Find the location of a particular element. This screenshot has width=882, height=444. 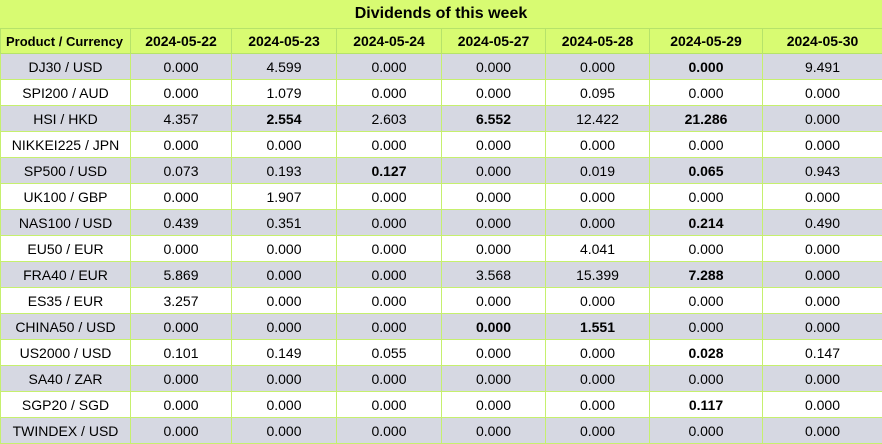

dividend-value-cell: 2.603 is located at coordinates (389, 119).